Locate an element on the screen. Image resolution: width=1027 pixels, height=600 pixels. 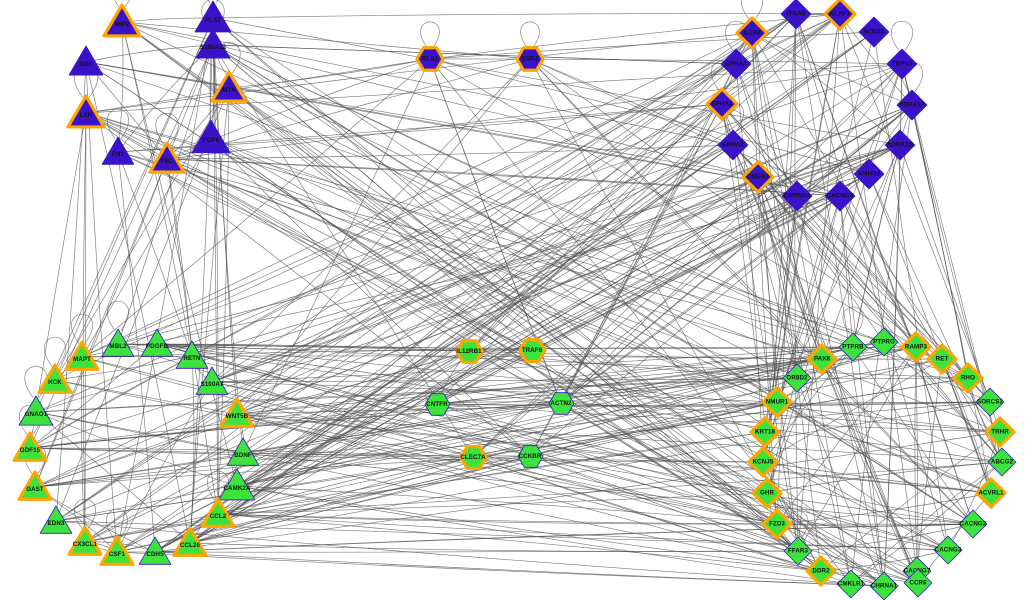
graph-node-cntfr: CNTFR is located at coordinates (437, 404).